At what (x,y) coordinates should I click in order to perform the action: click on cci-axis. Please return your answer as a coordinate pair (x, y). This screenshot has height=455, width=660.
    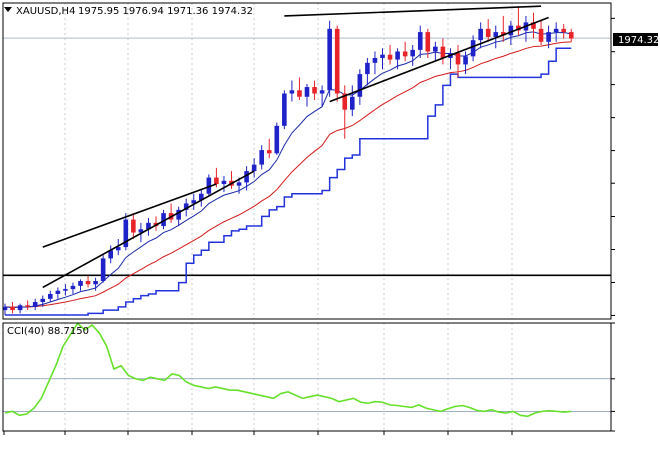
    Looking at the image, I should click on (613, 377).